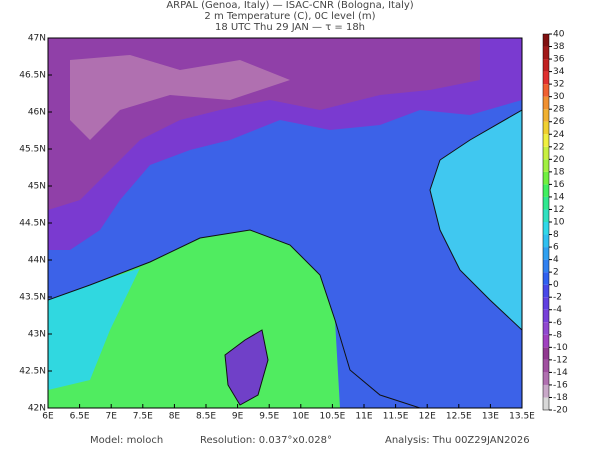 This screenshot has height=454, width=600. I want to click on colorbar-label: 4, so click(556, 260).